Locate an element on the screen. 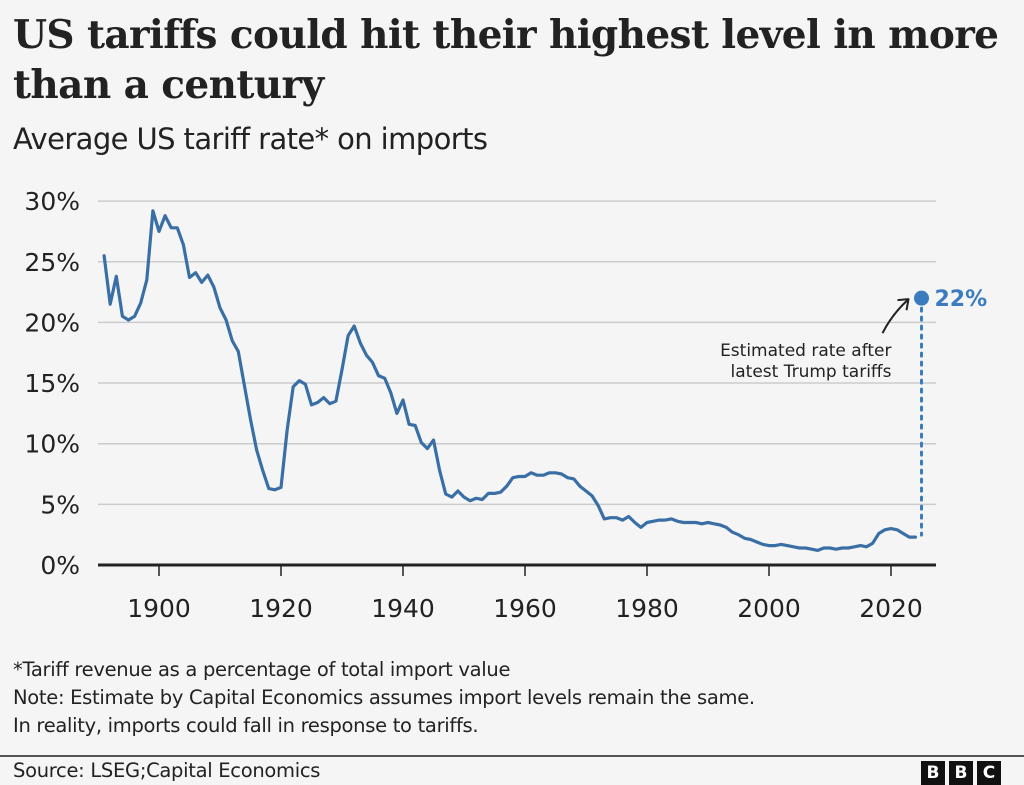 The height and width of the screenshot is (785, 1024). y-tick-label: 15% is located at coordinates (52, 383).